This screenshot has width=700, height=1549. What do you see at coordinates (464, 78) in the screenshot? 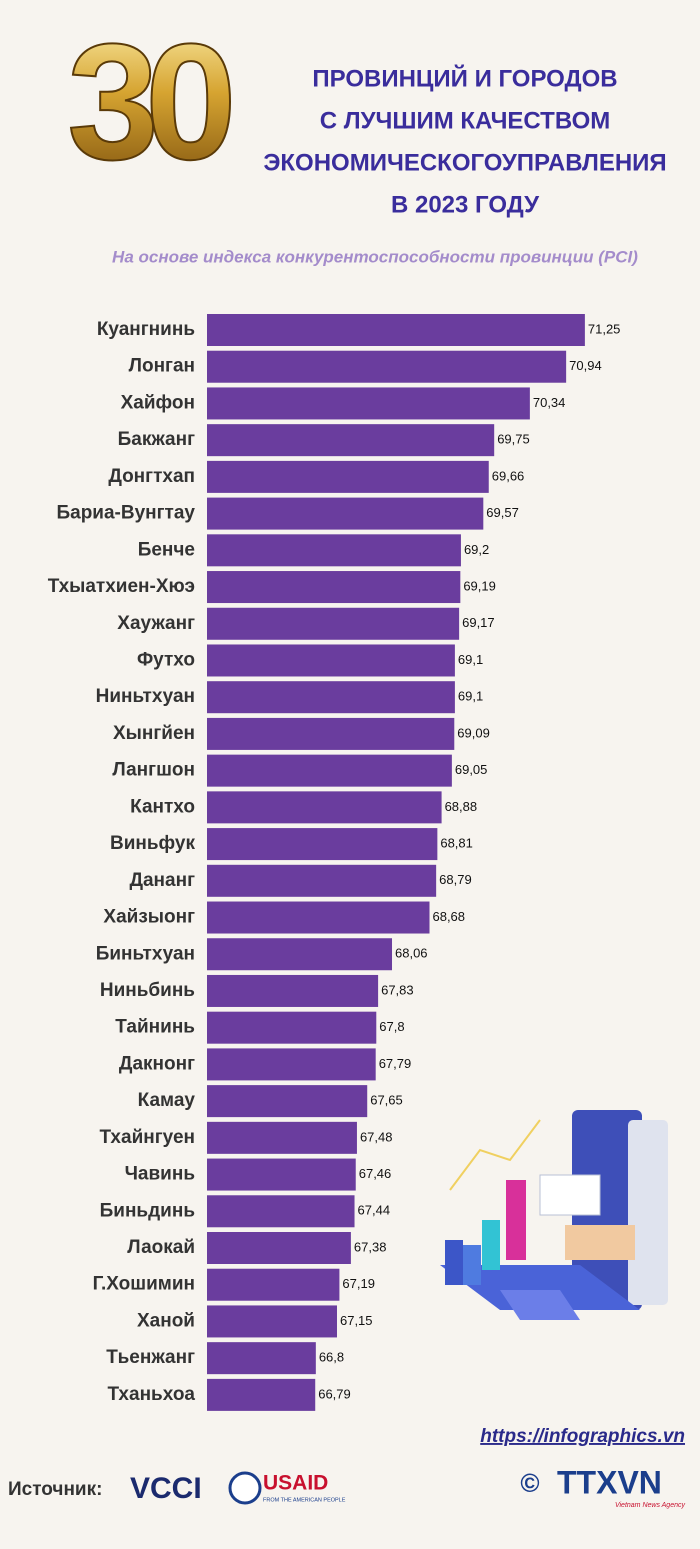
I see `title-line: ПРОВИНЦИЙ И ГОРОДОВ` at bounding box center [464, 78].